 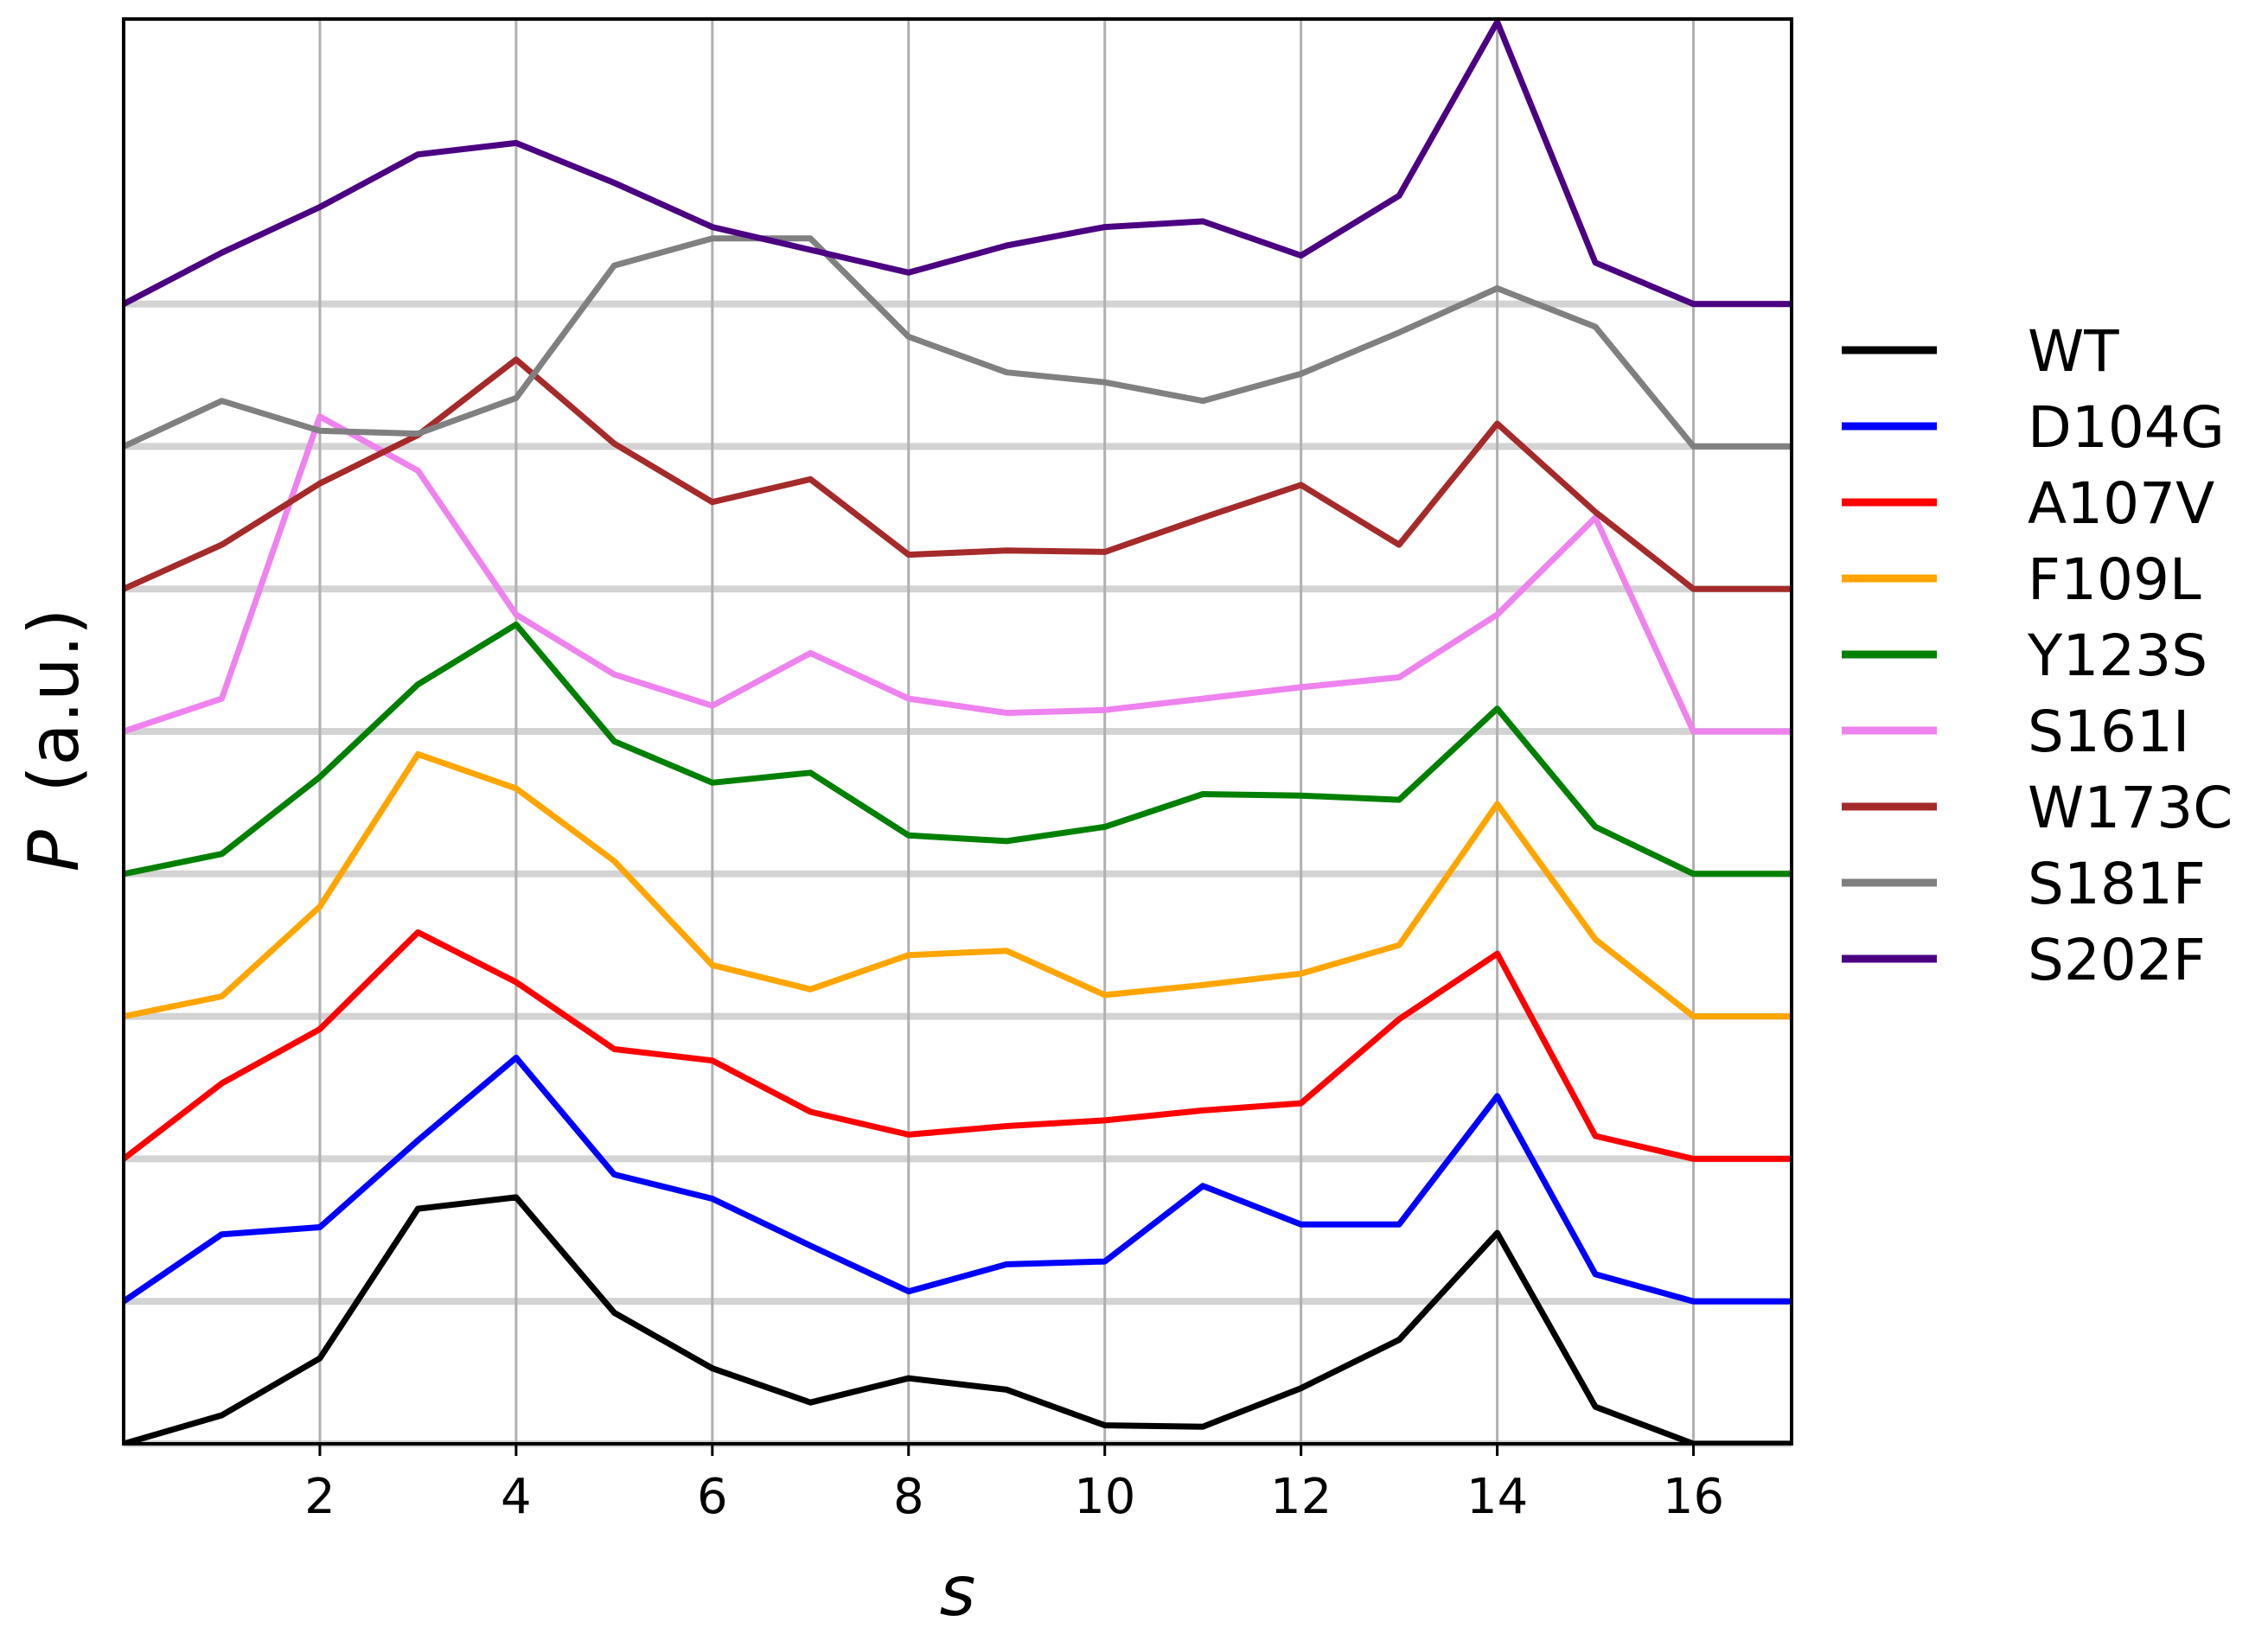 What do you see at coordinates (958, 163) in the screenshot?
I see `series-line-s202f` at bounding box center [958, 163].